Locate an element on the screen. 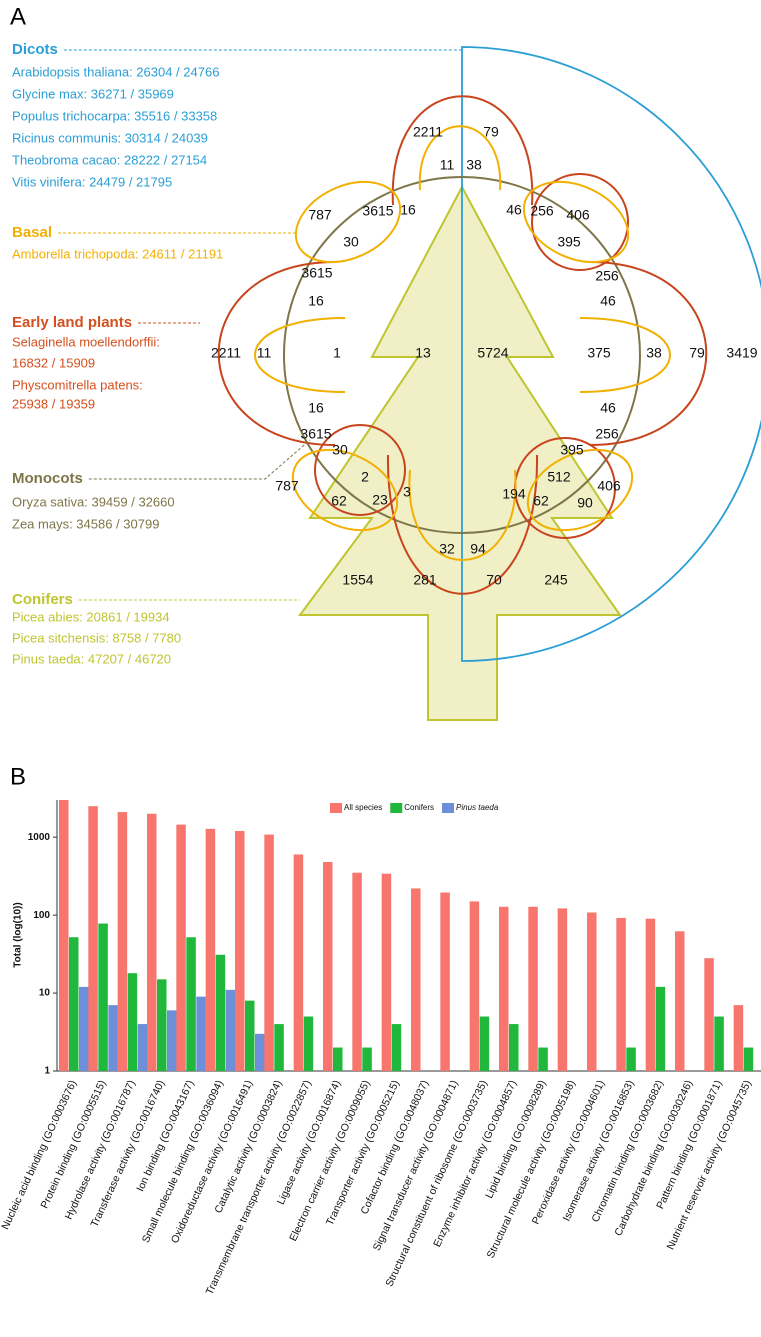 This screenshot has width=761, height=1337. venn-count: 30 is located at coordinates (351, 242).